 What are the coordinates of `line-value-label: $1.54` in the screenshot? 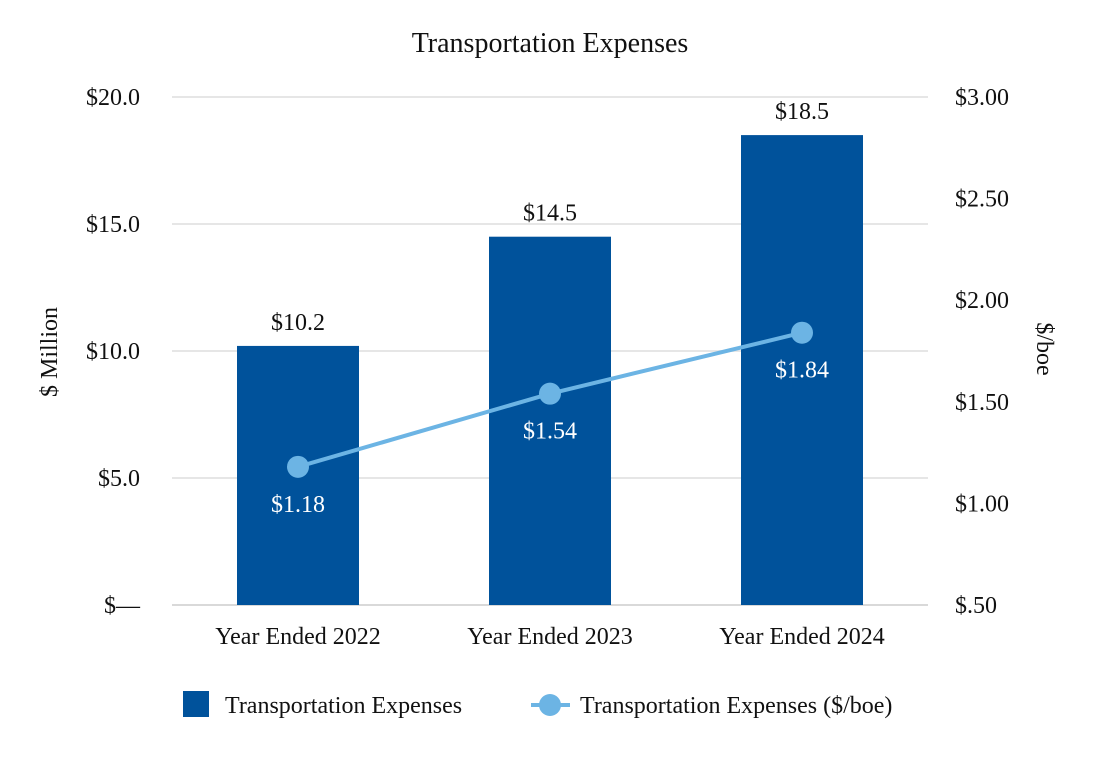 It's located at (550, 432).